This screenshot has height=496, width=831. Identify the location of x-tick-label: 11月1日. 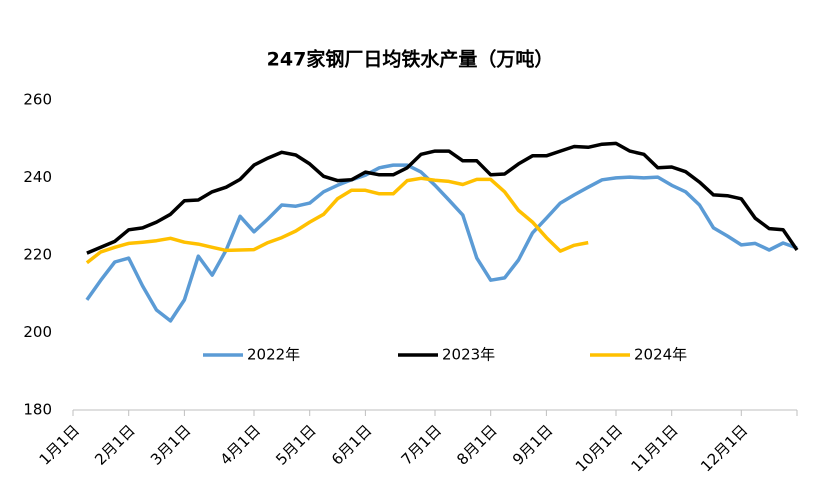
(655, 448).